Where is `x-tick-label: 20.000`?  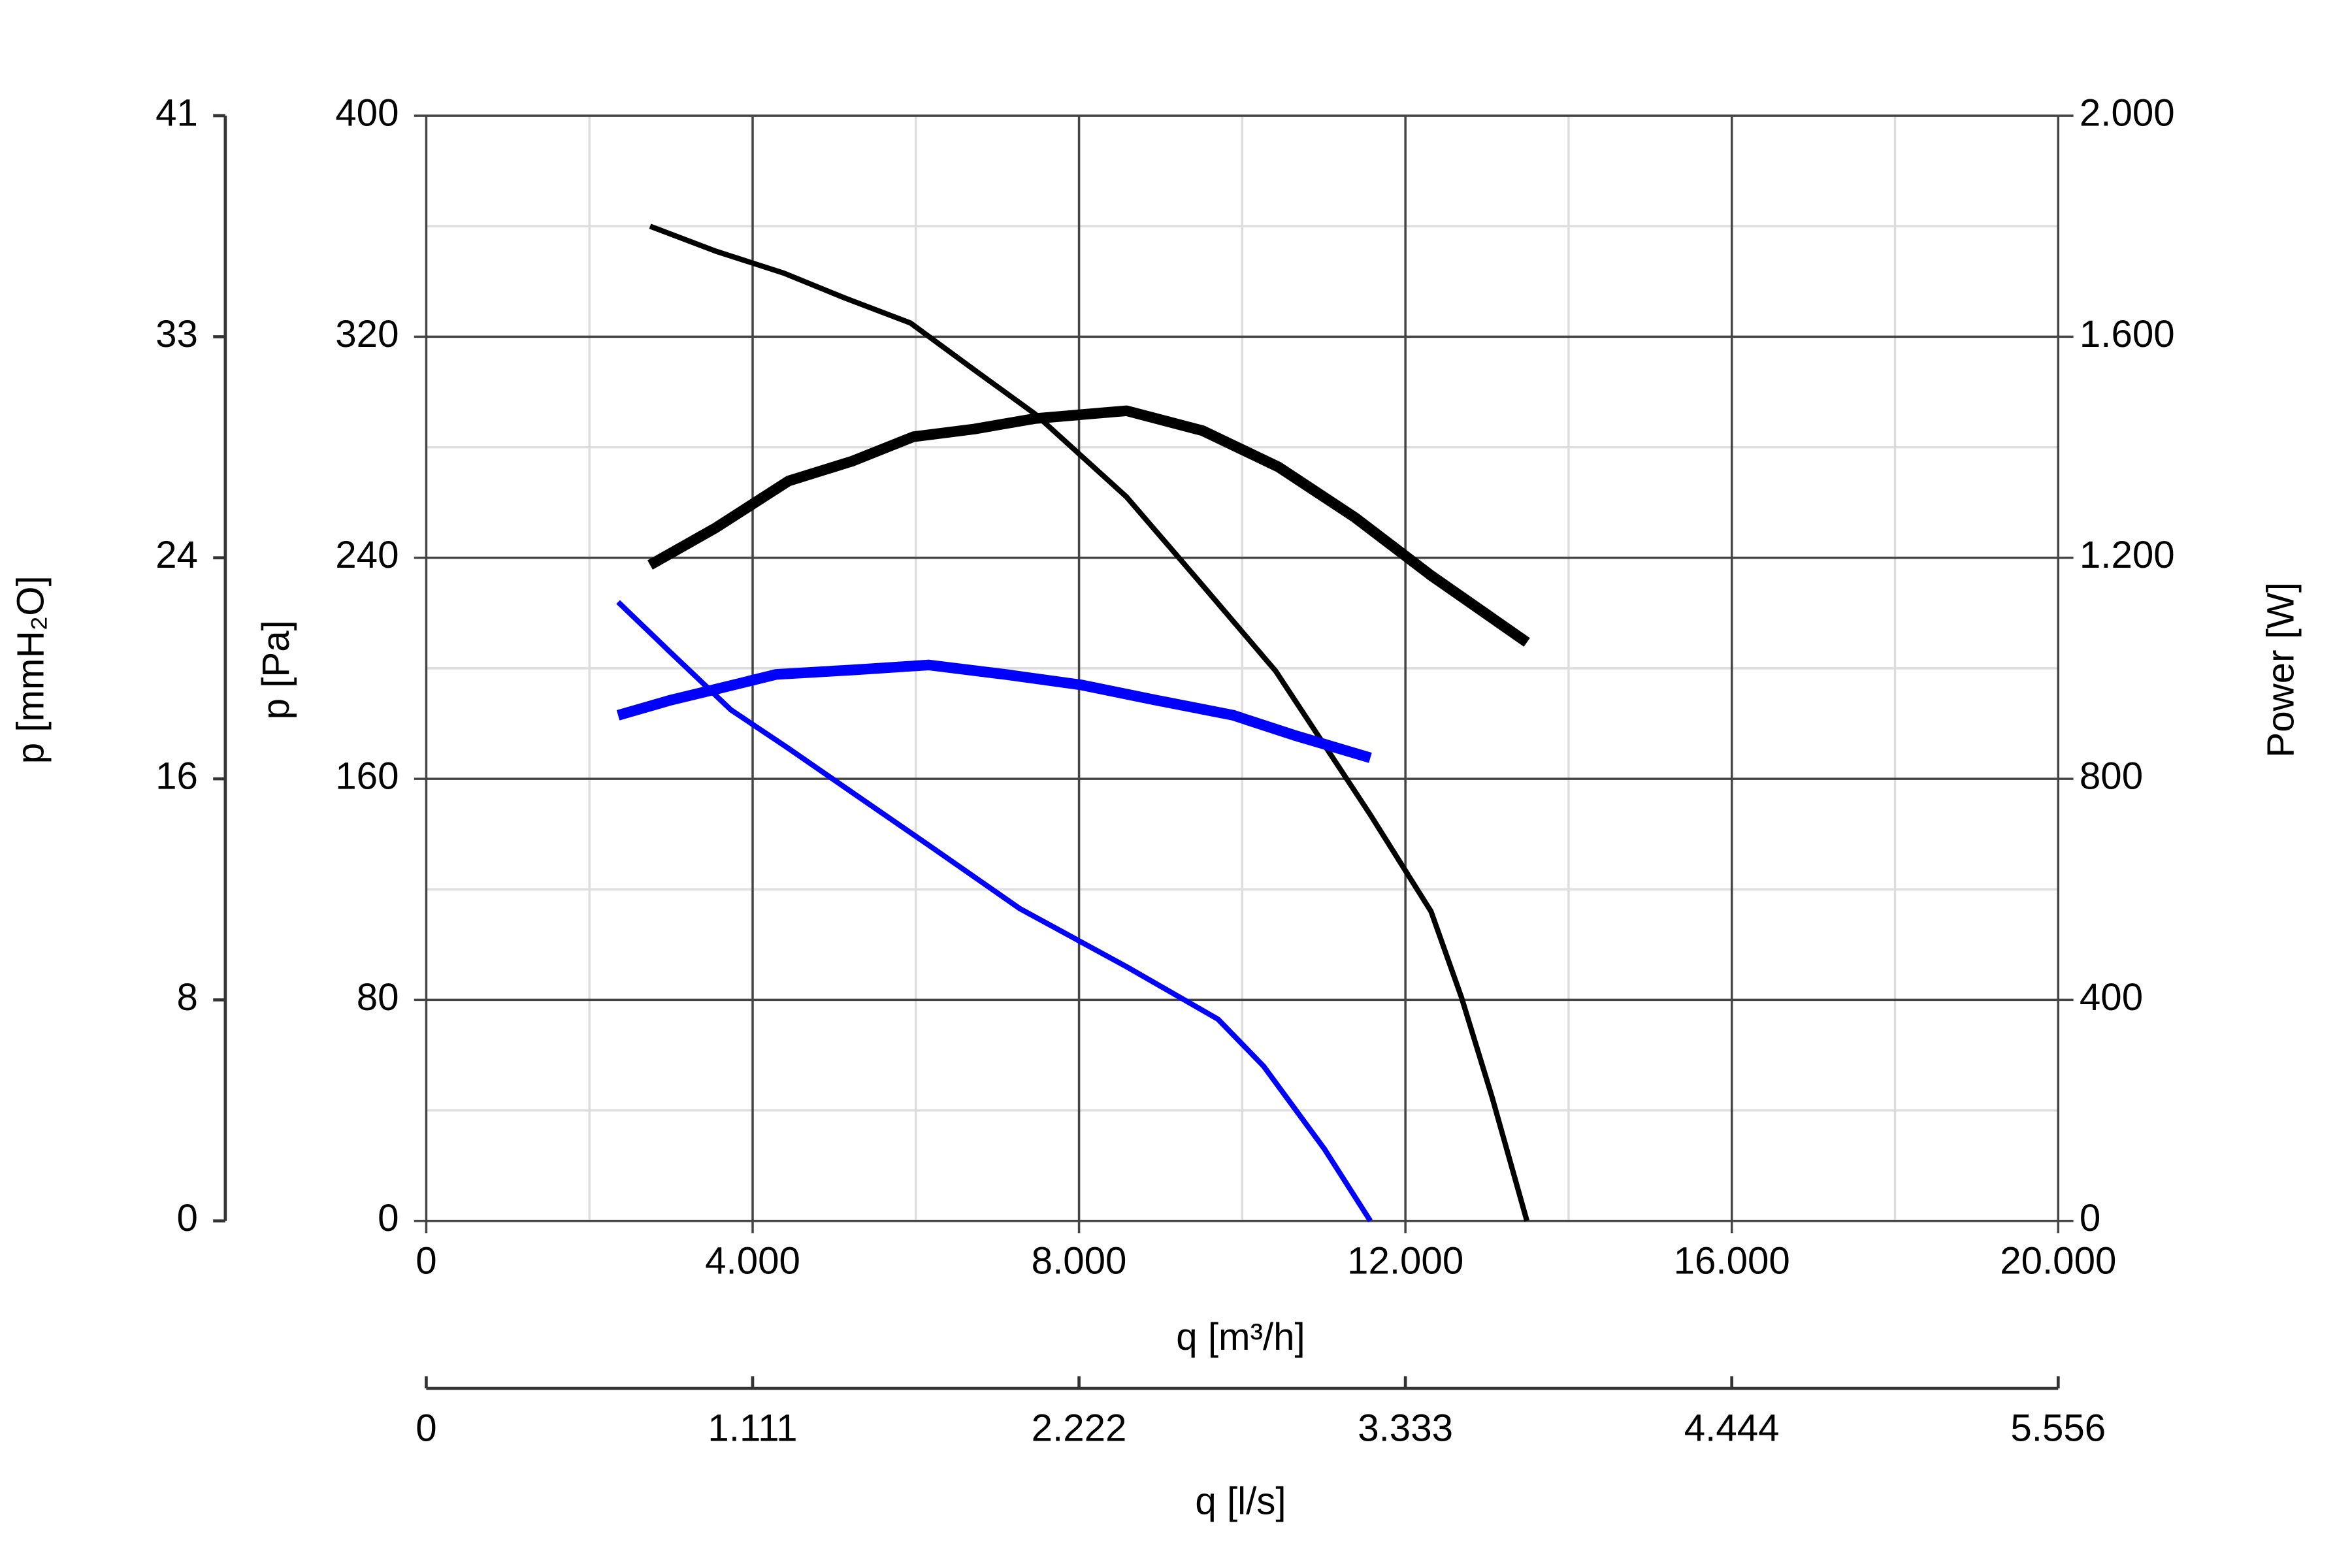
x-tick-label: 20.000 is located at coordinates (2058, 1260).